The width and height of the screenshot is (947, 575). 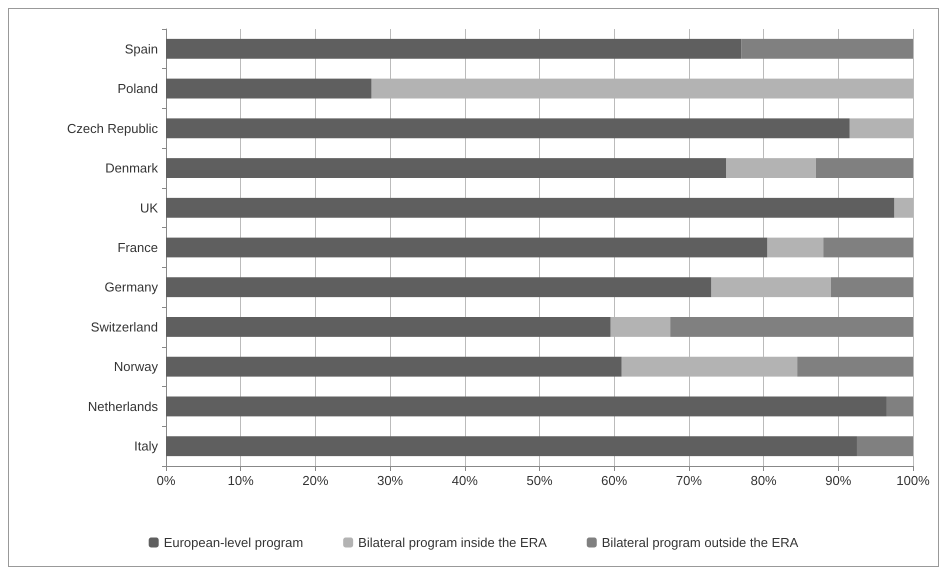 I want to click on x-tick-label: 30%, so click(x=390, y=480).